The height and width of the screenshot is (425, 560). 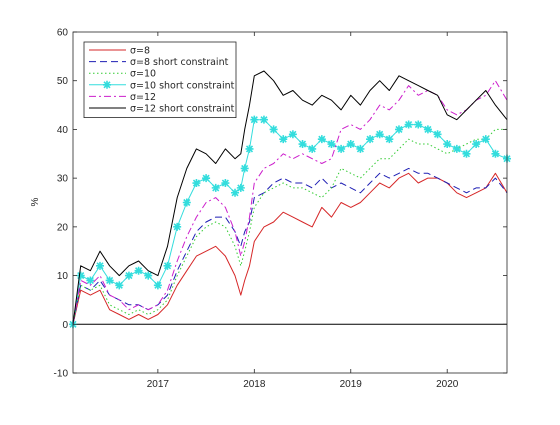 I want to click on x-tick-label: 2019, so click(x=351, y=384).